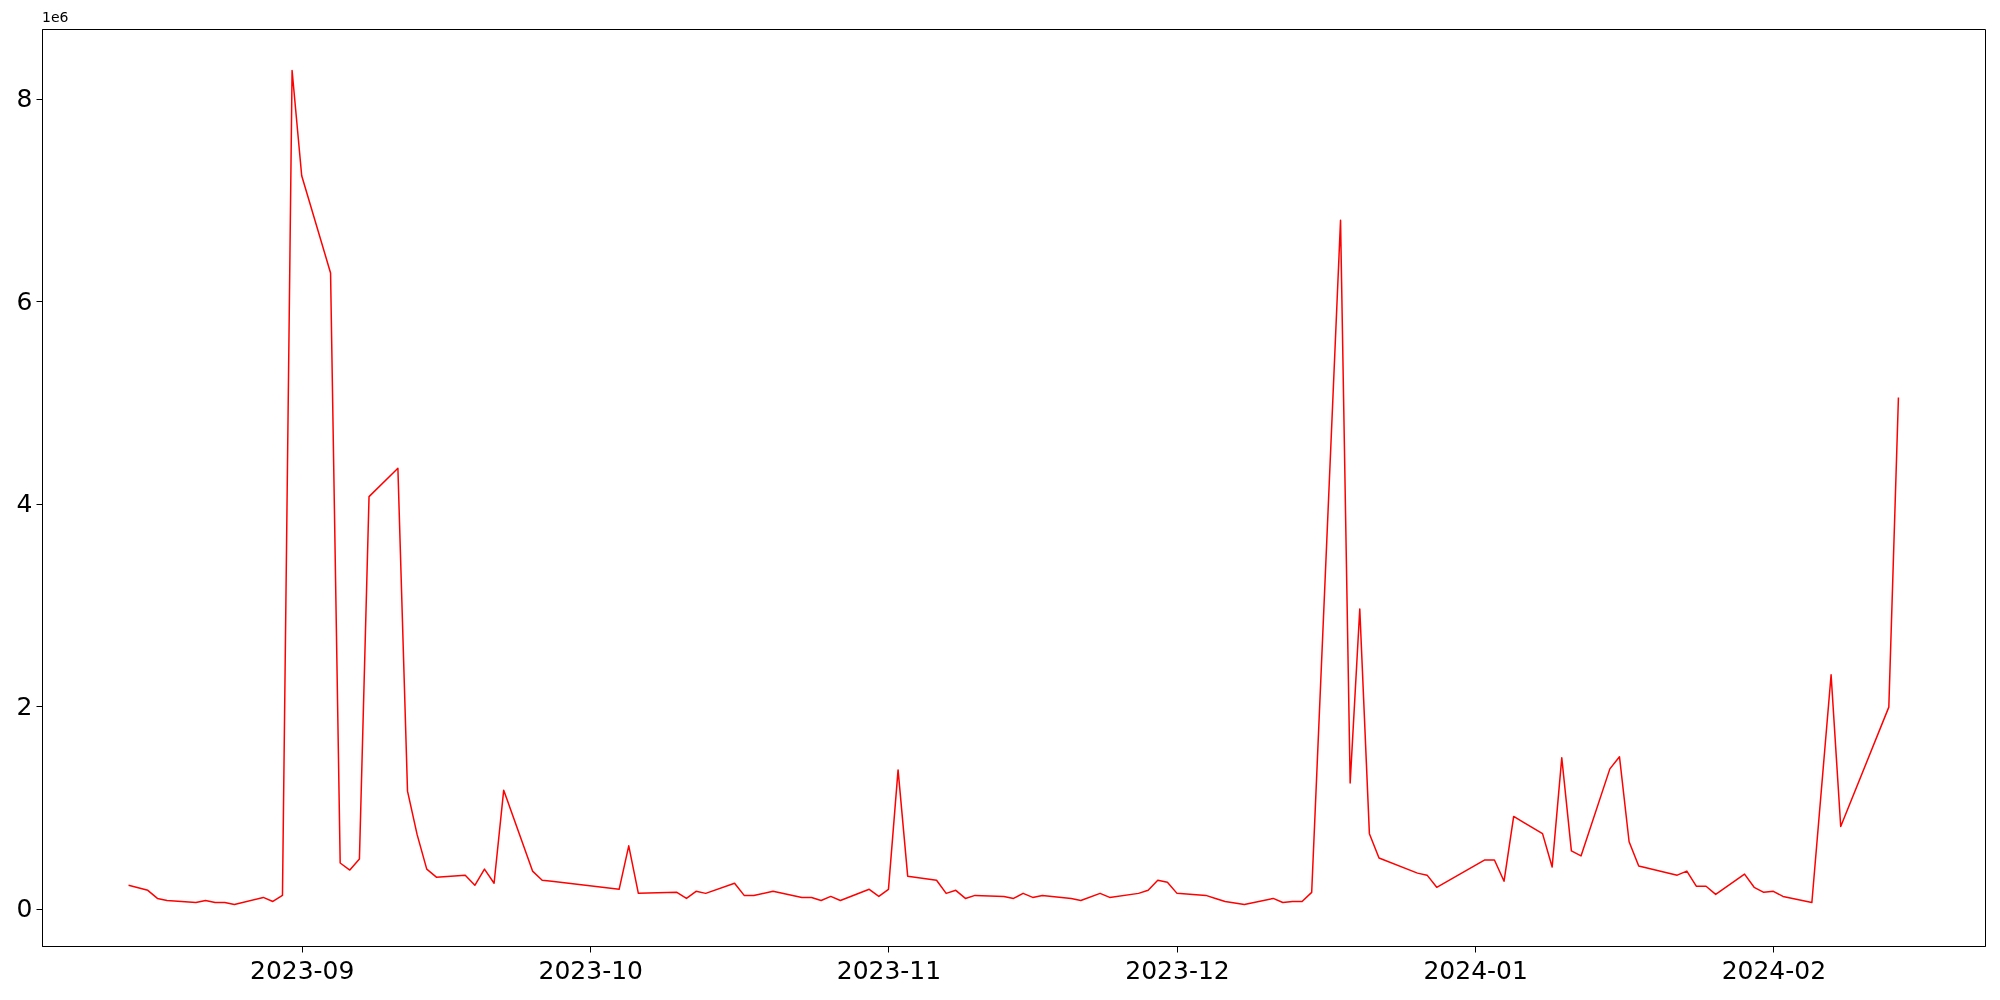 Image resolution: width=2000 pixels, height=1000 pixels. I want to click on x-tick-label: 2023-11, so click(889, 970).